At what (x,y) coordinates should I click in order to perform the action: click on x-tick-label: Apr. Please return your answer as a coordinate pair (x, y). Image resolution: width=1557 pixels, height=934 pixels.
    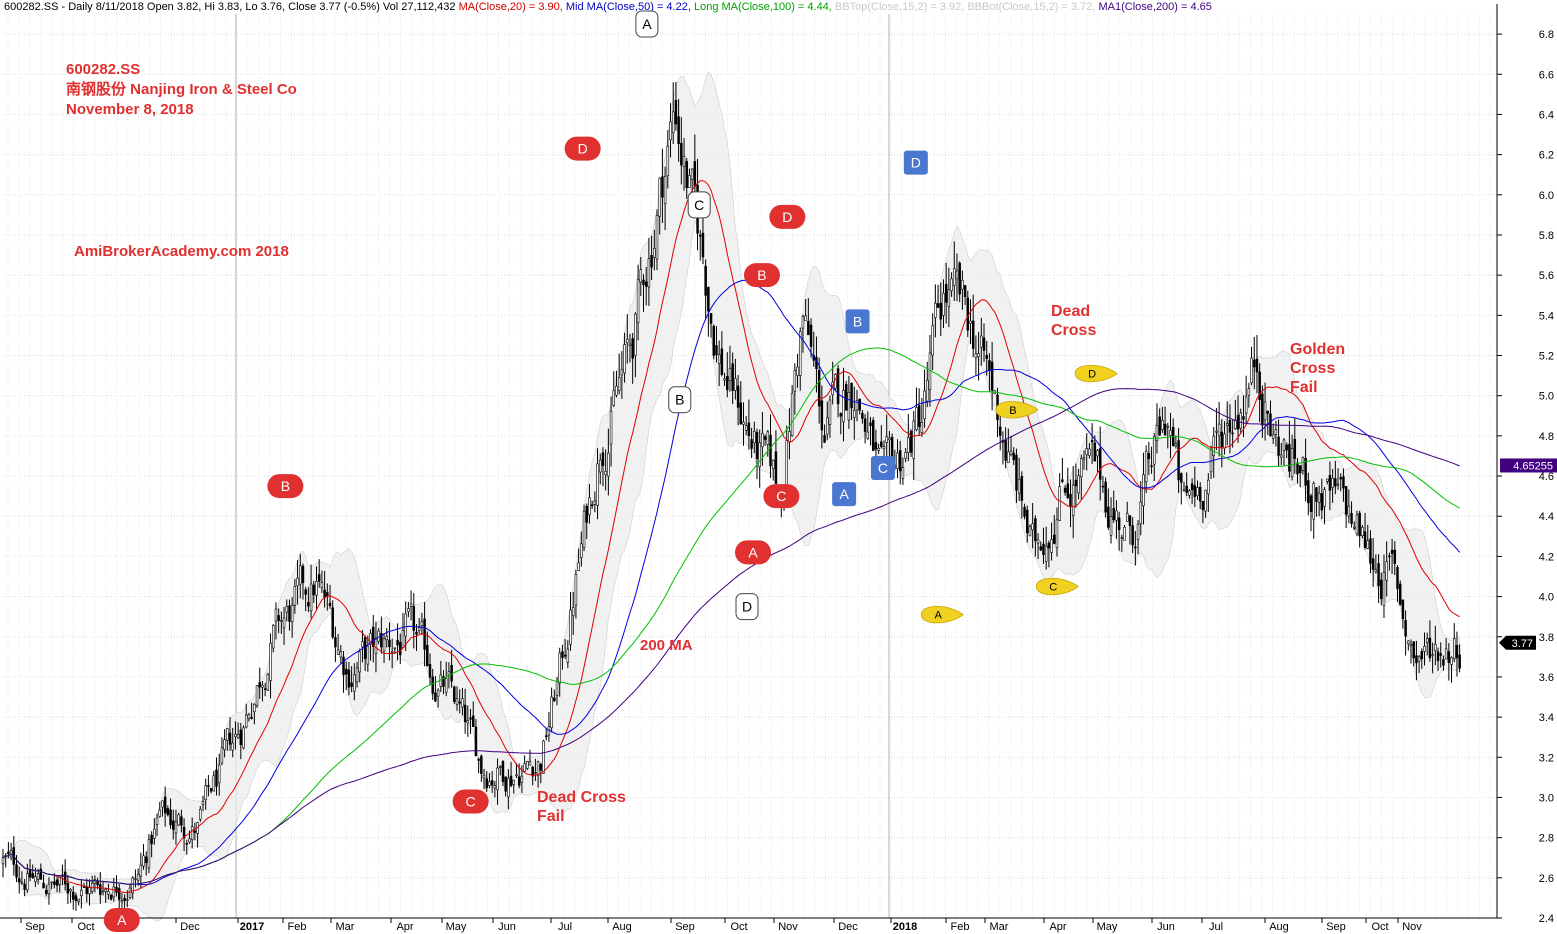
    Looking at the image, I should click on (404, 927).